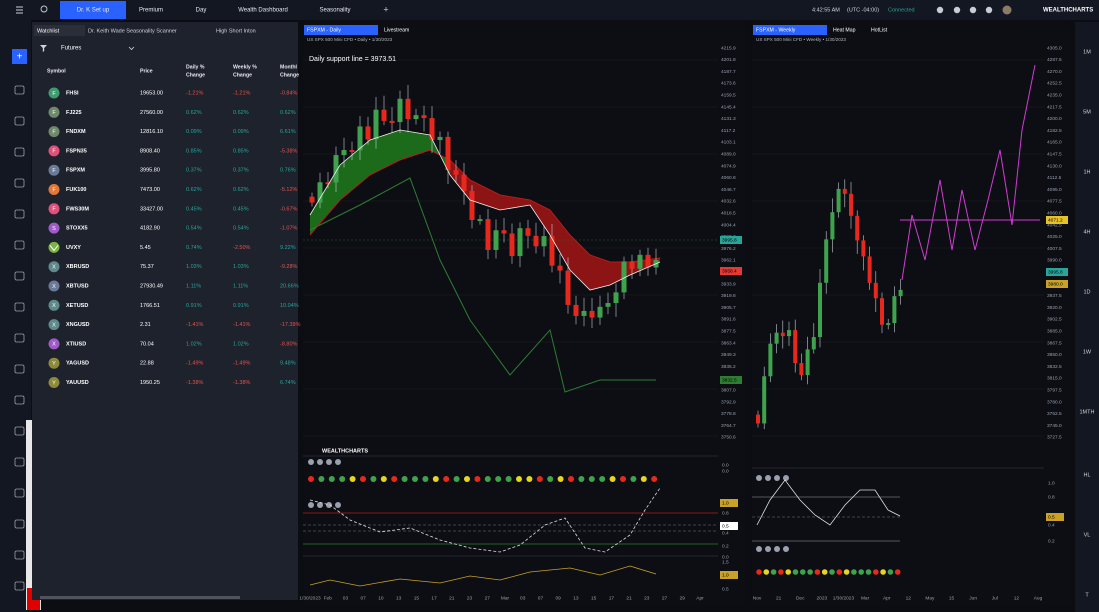  Describe the element at coordinates (19, 10) in the screenshot. I see `menu-icon` at that location.